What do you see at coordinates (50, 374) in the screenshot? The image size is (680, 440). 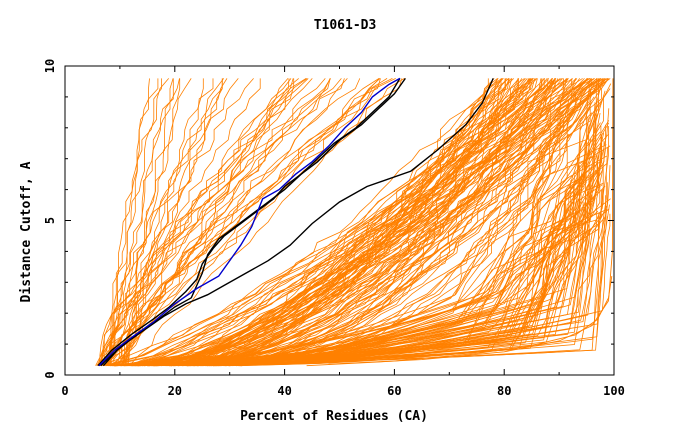 I see `y-tick-label: 0` at bounding box center [50, 374].